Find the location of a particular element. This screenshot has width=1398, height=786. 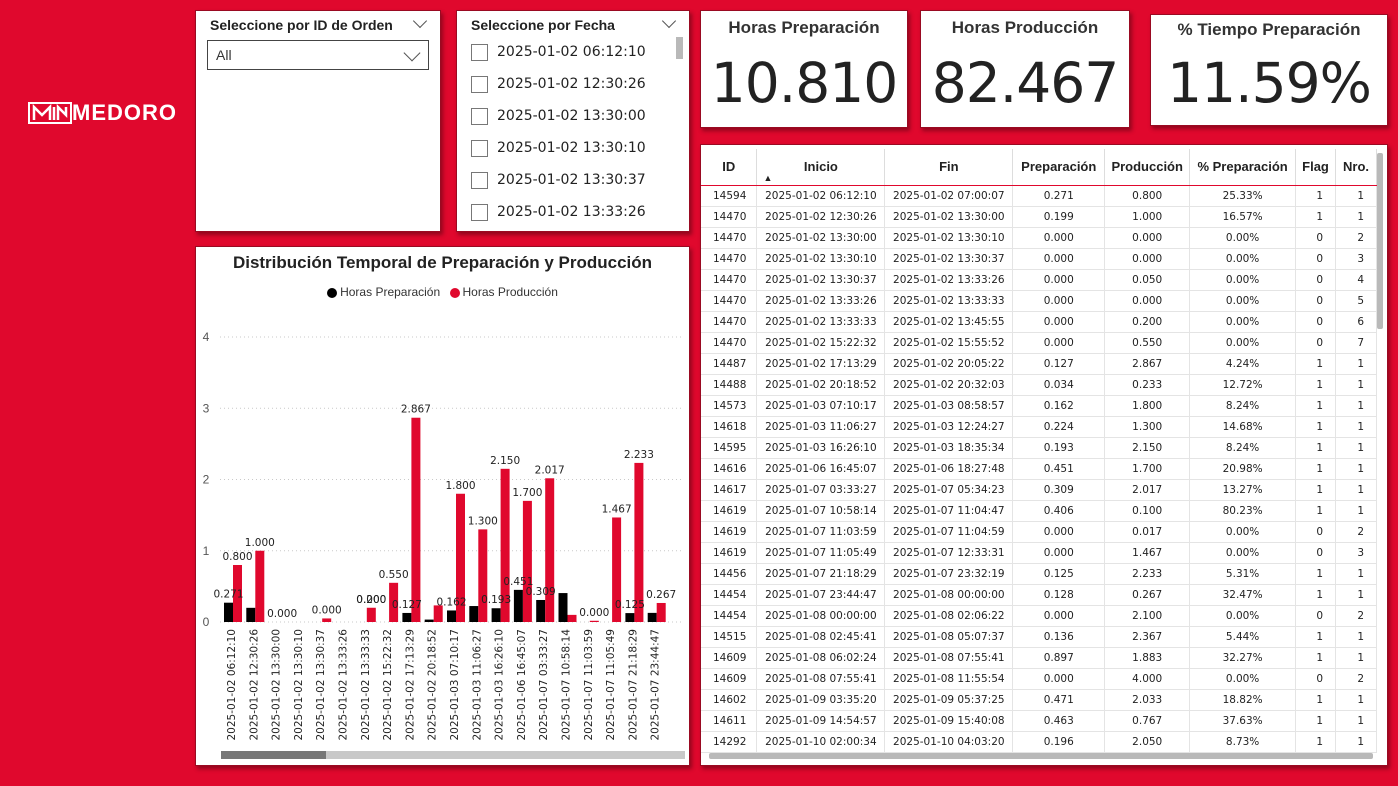

x-tick-label: 2025-01-07 21:18:29 is located at coordinates (633, 685).